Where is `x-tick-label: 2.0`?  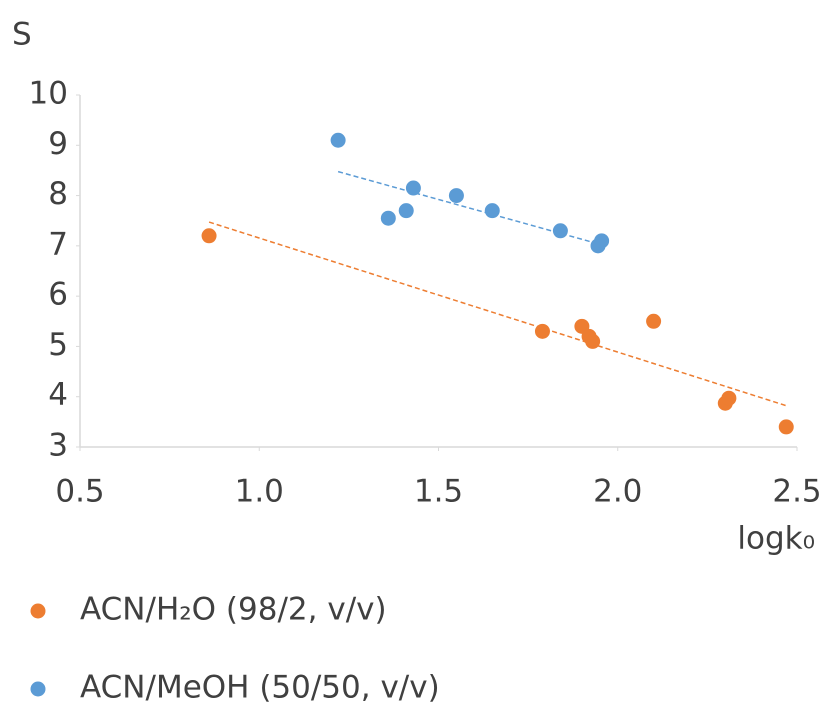 x-tick-label: 2.0 is located at coordinates (617, 492).